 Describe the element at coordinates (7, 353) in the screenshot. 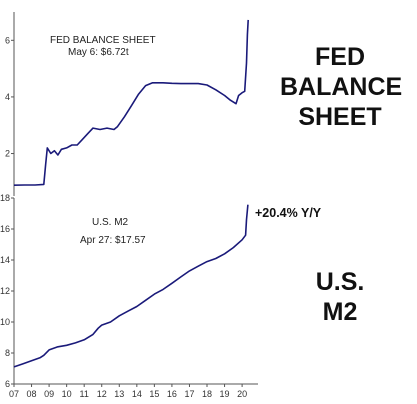

I see `m2-y-tick-label: 8` at that location.